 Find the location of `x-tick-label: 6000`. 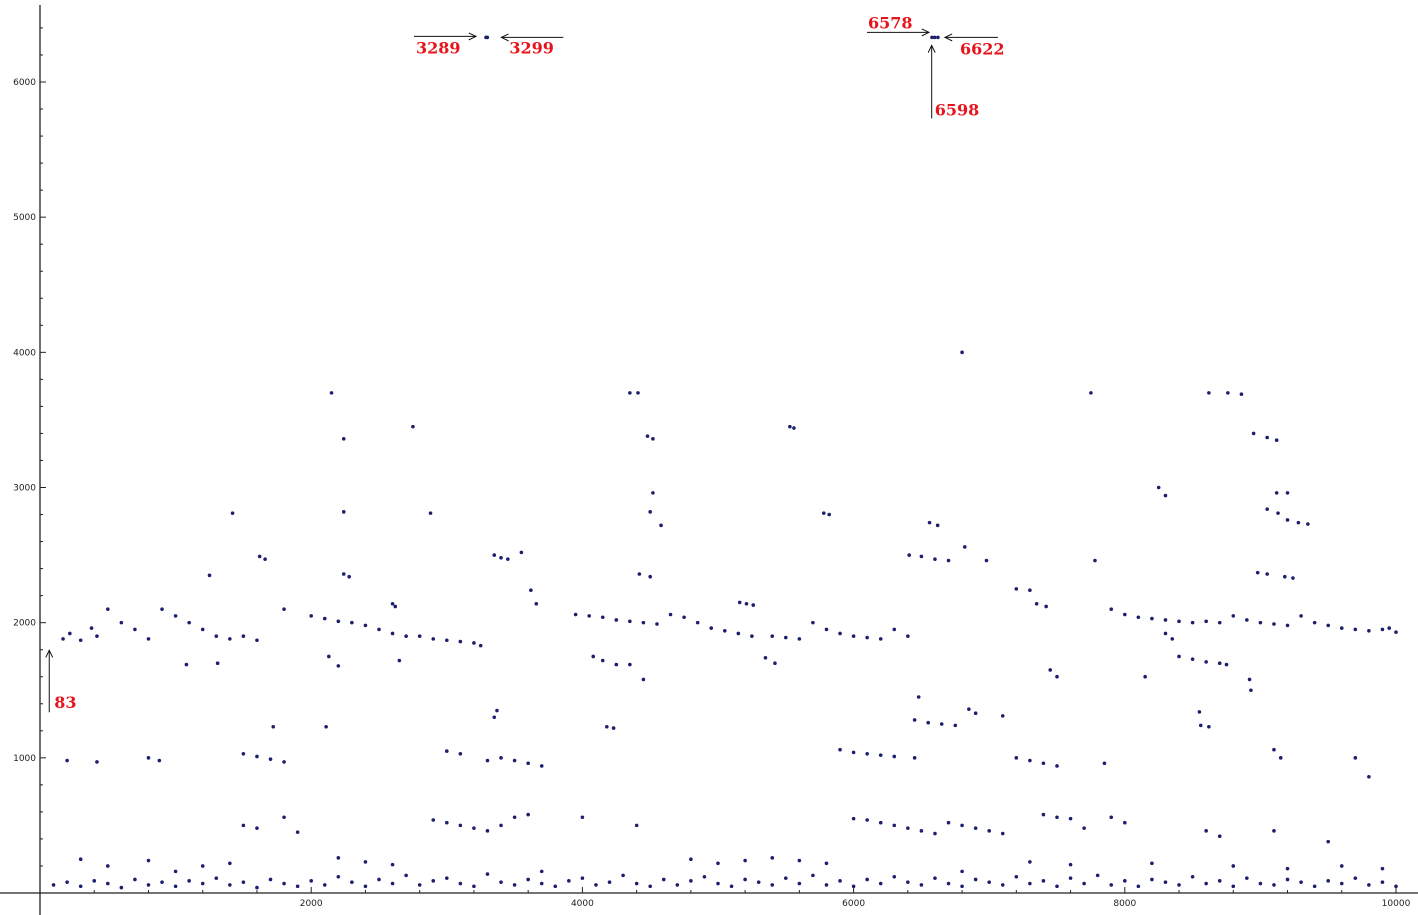

x-tick-label: 6000 is located at coordinates (853, 904).